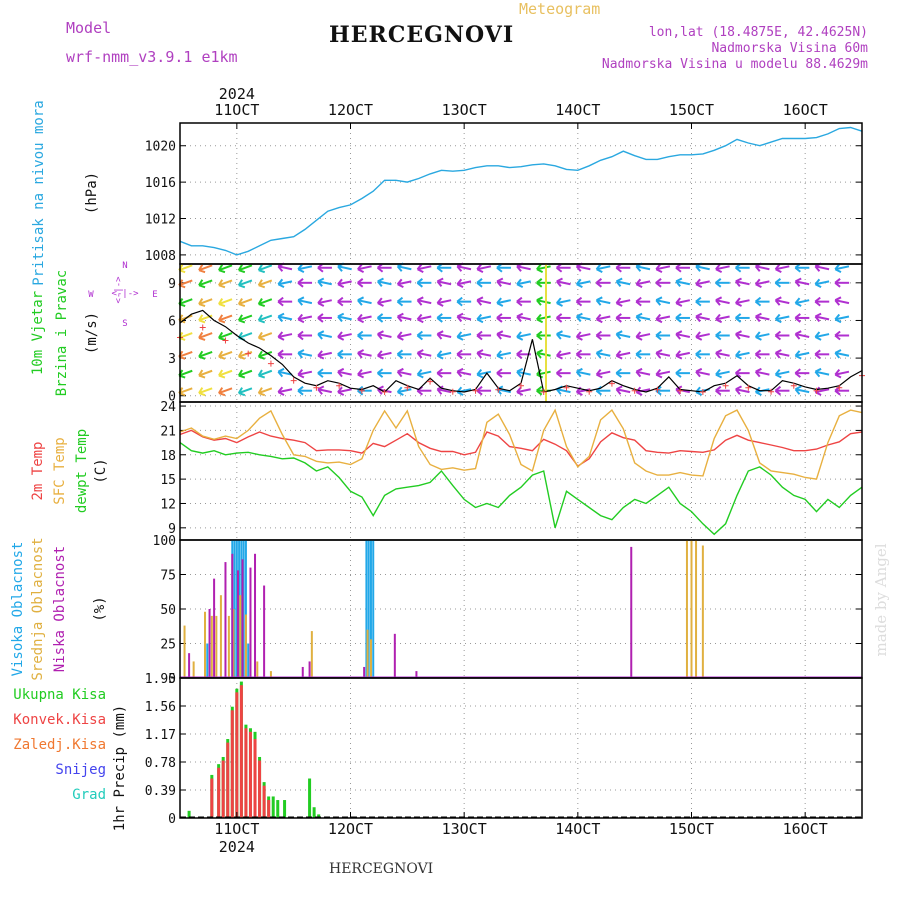 The image size is (900, 900). Describe the element at coordinates (236, 110) in the screenshot. I see `x-tick-label: 11OCT` at that location.